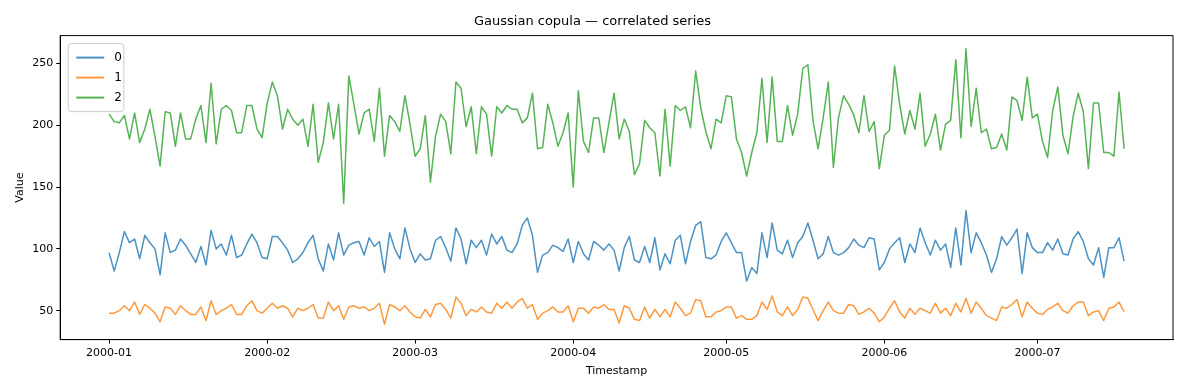 The width and height of the screenshot is (1189, 390). I want to click on chart-title: Gaussian copula — correlated series, so click(592, 21).